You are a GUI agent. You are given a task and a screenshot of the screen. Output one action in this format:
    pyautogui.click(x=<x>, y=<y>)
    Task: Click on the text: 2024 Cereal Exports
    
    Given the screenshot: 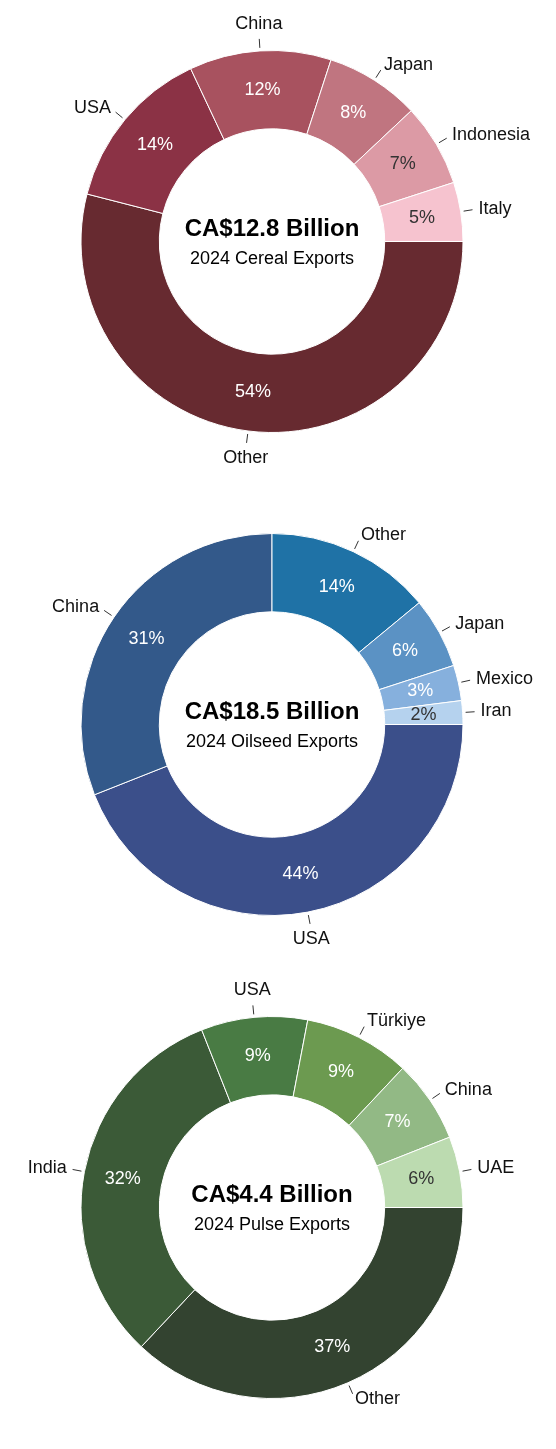 What is the action you would take?
    pyautogui.click(x=272, y=258)
    